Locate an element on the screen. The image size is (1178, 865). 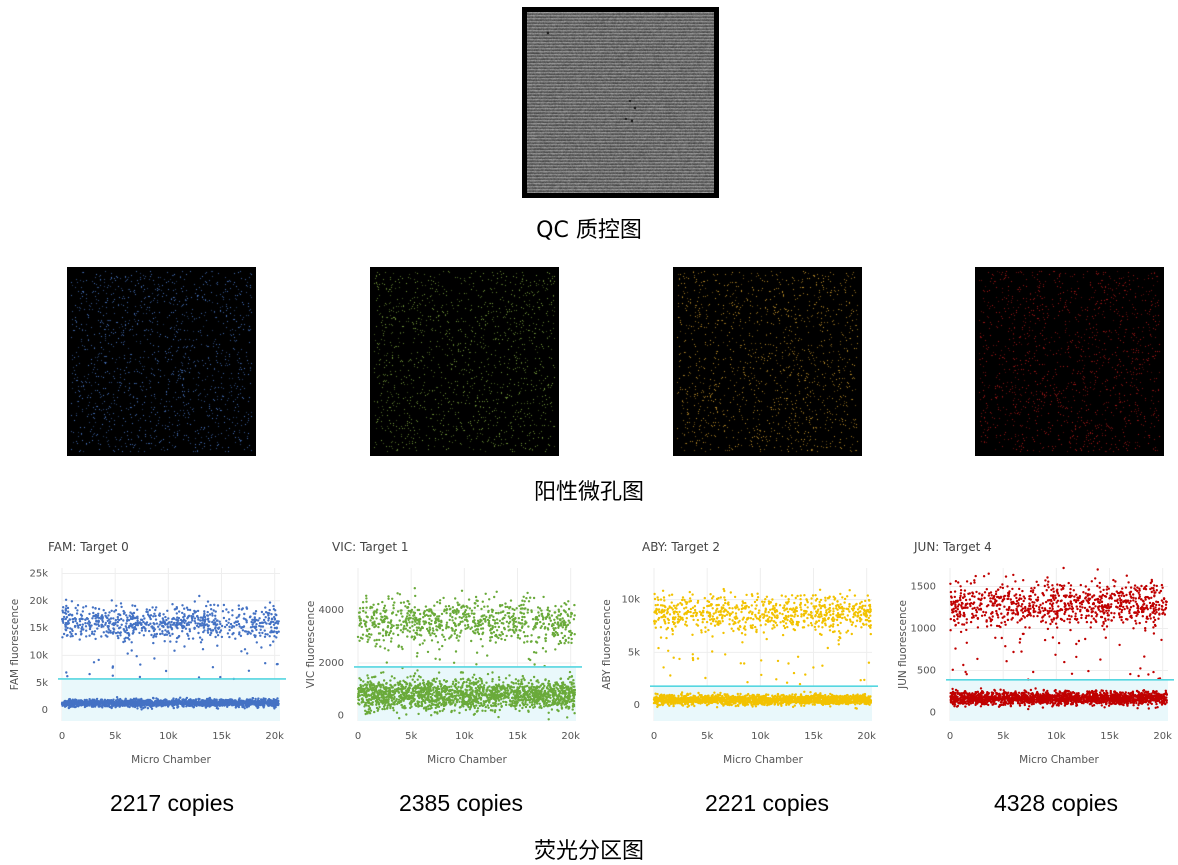
y-tick-label: 2000 is located at coordinates (331, 663).